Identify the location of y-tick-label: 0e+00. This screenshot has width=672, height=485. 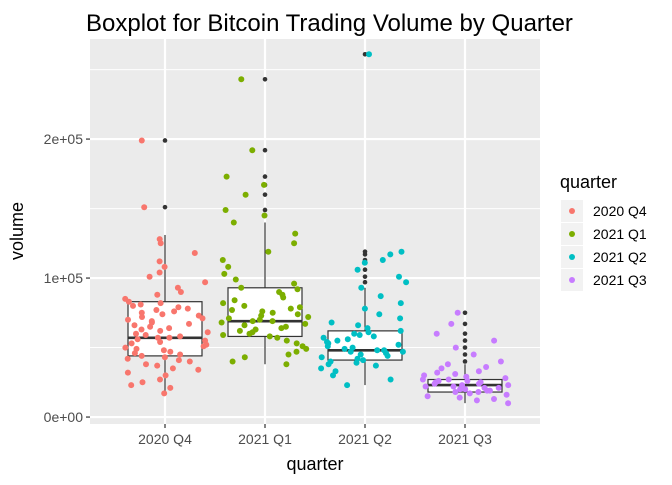
(64, 417).